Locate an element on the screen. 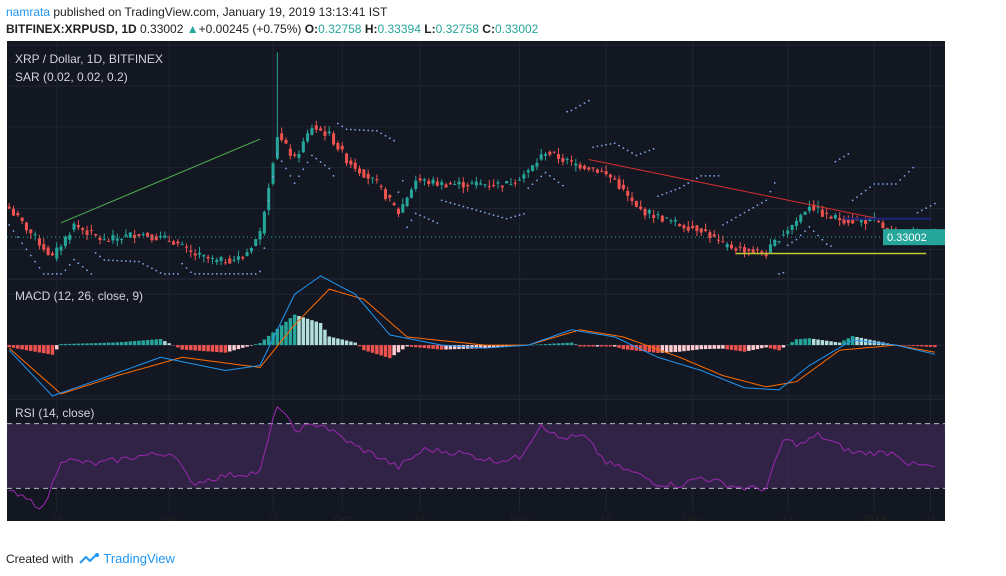 This screenshot has width=1006, height=576. last-price: 0.33002 is located at coordinates (162, 29).